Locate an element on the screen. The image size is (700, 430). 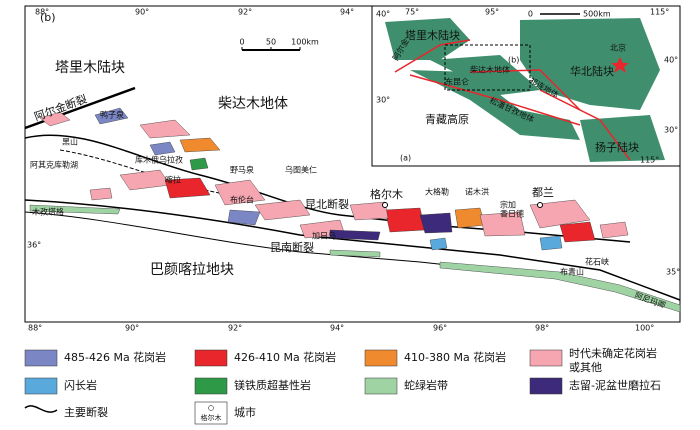
legend-label: 426-410 Ma 花岗岩 is located at coordinates (285, 357).